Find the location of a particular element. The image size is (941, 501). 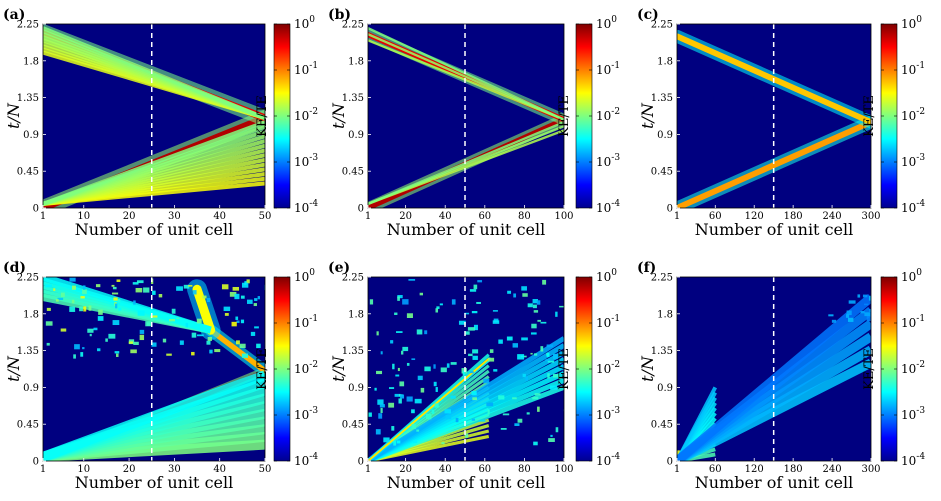

colorbar-tick-label: 10⁻⁴ is located at coordinates (306, 207).